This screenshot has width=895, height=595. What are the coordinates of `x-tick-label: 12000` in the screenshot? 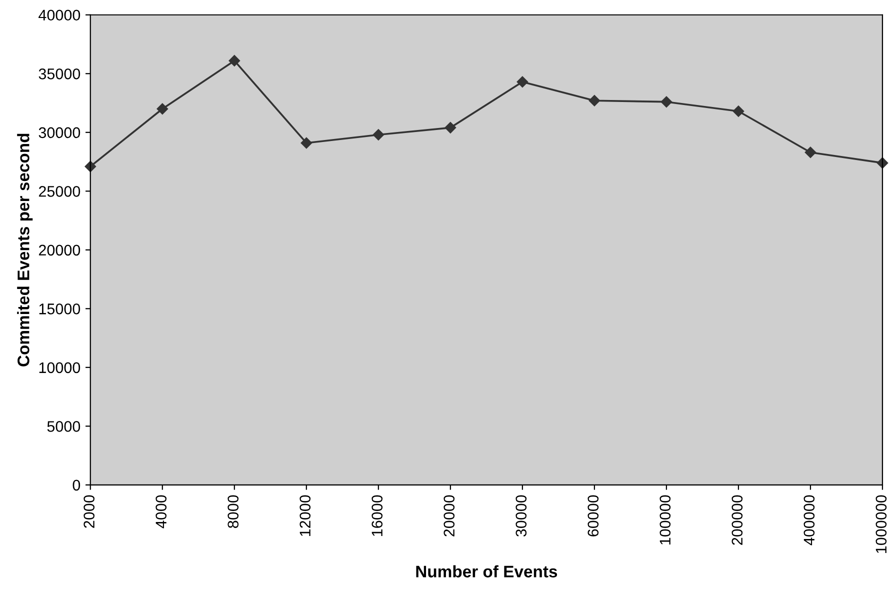 It's located at (305, 515).